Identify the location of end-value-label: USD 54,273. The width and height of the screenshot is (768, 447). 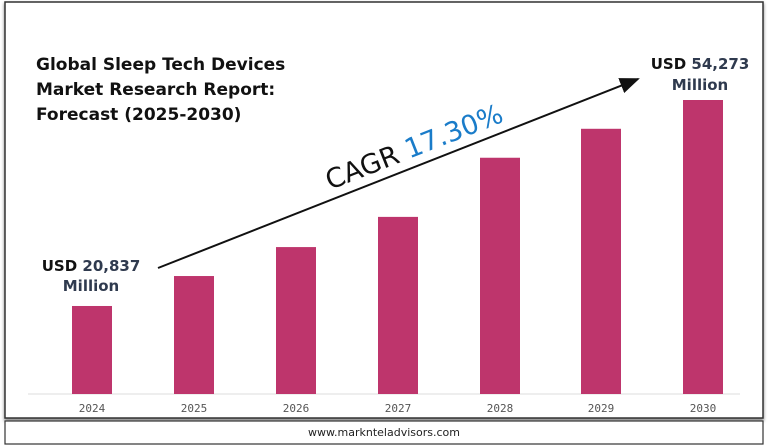
(700, 64).